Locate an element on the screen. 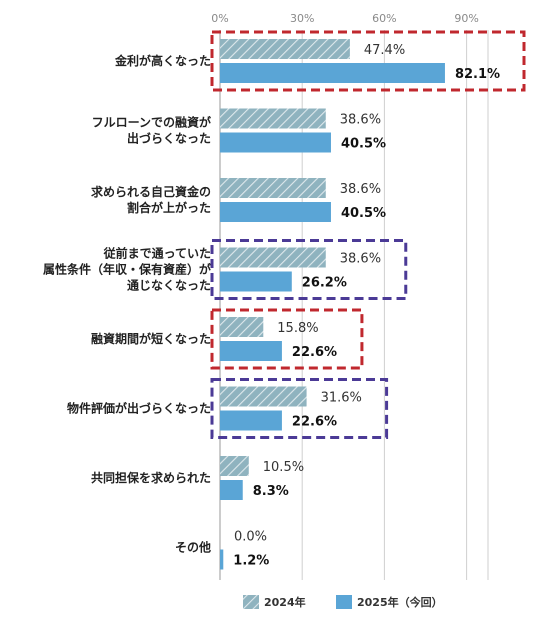 This screenshot has height=623, width=536. legend: 2024年 2025年（今回） is located at coordinates (343, 602).